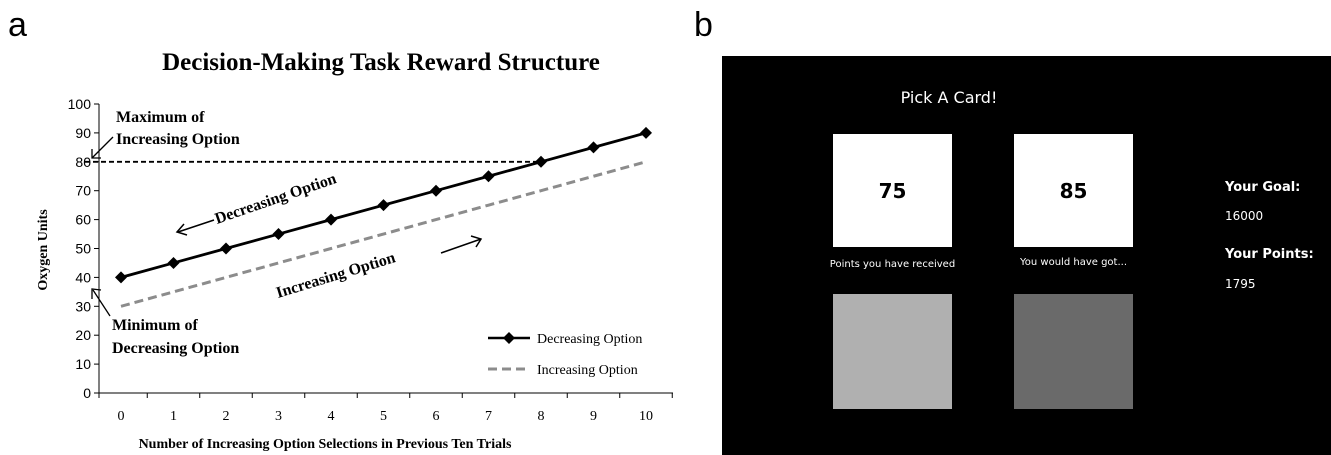 The height and width of the screenshot is (455, 1331). Describe the element at coordinates (476, 241) in the screenshot. I see `annotation-increasing-arrowhead` at that location.